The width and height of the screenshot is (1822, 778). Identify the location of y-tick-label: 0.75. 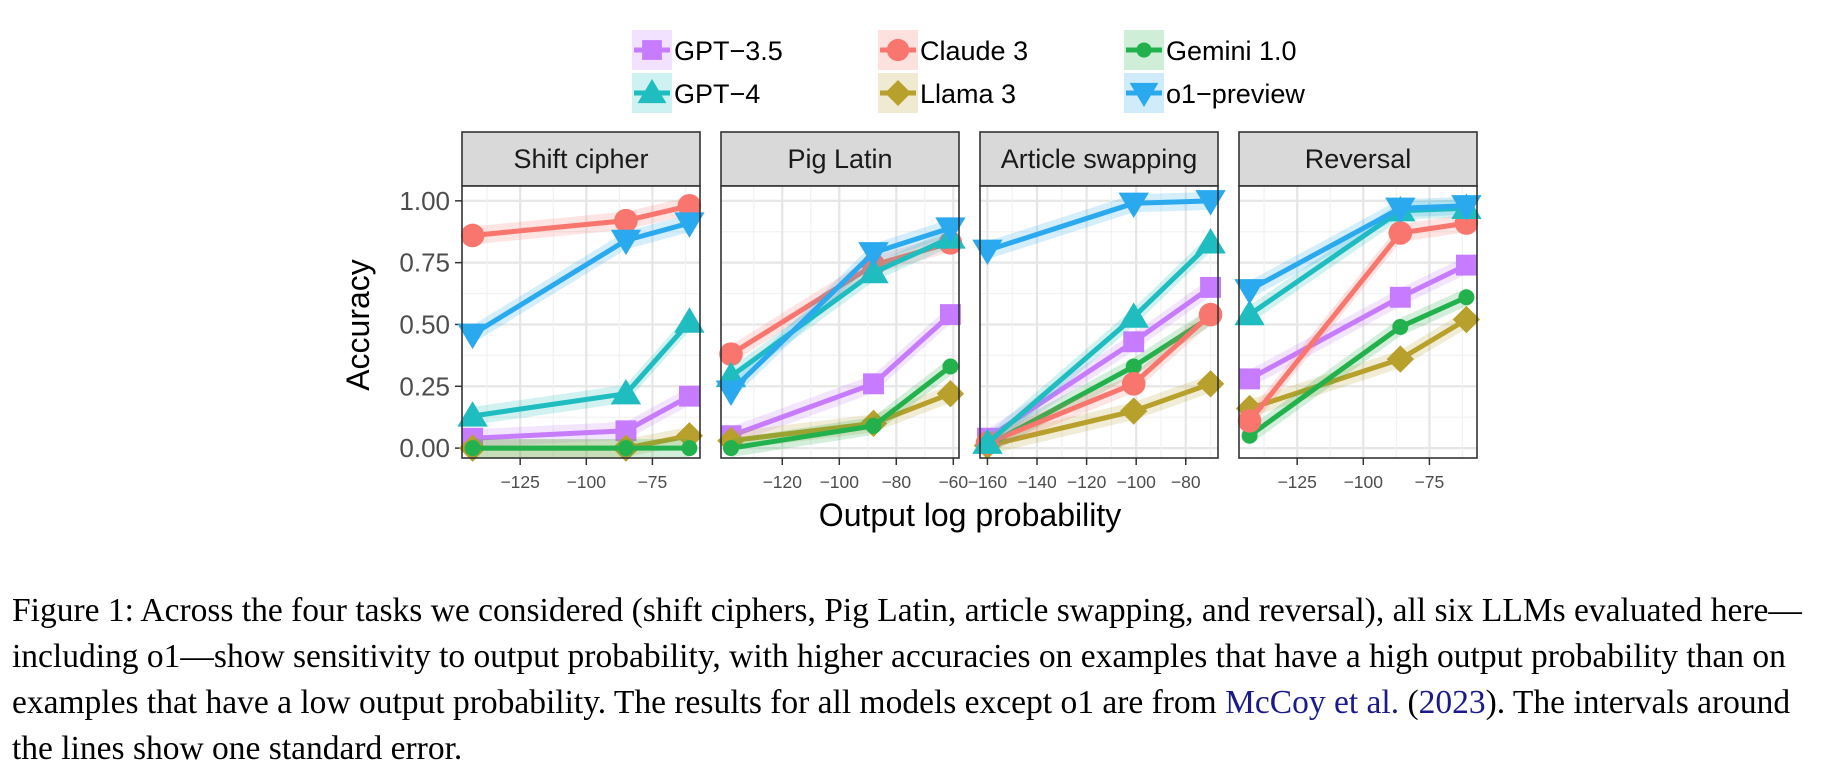
(424, 263).